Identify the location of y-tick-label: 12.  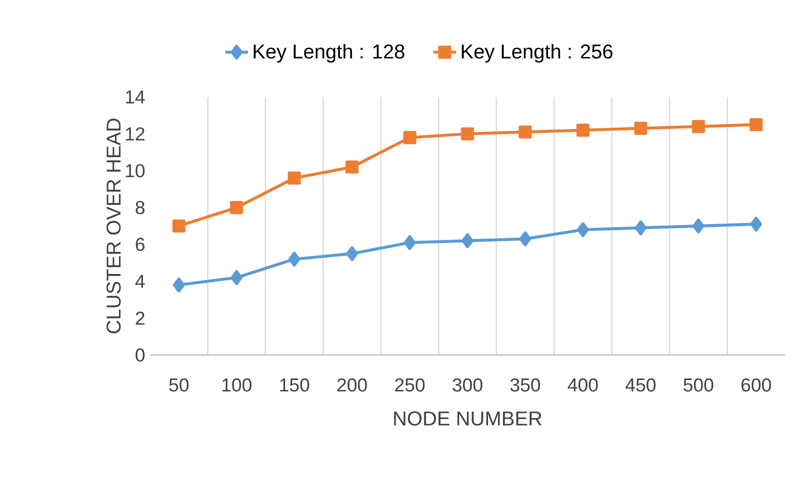
(135, 133).